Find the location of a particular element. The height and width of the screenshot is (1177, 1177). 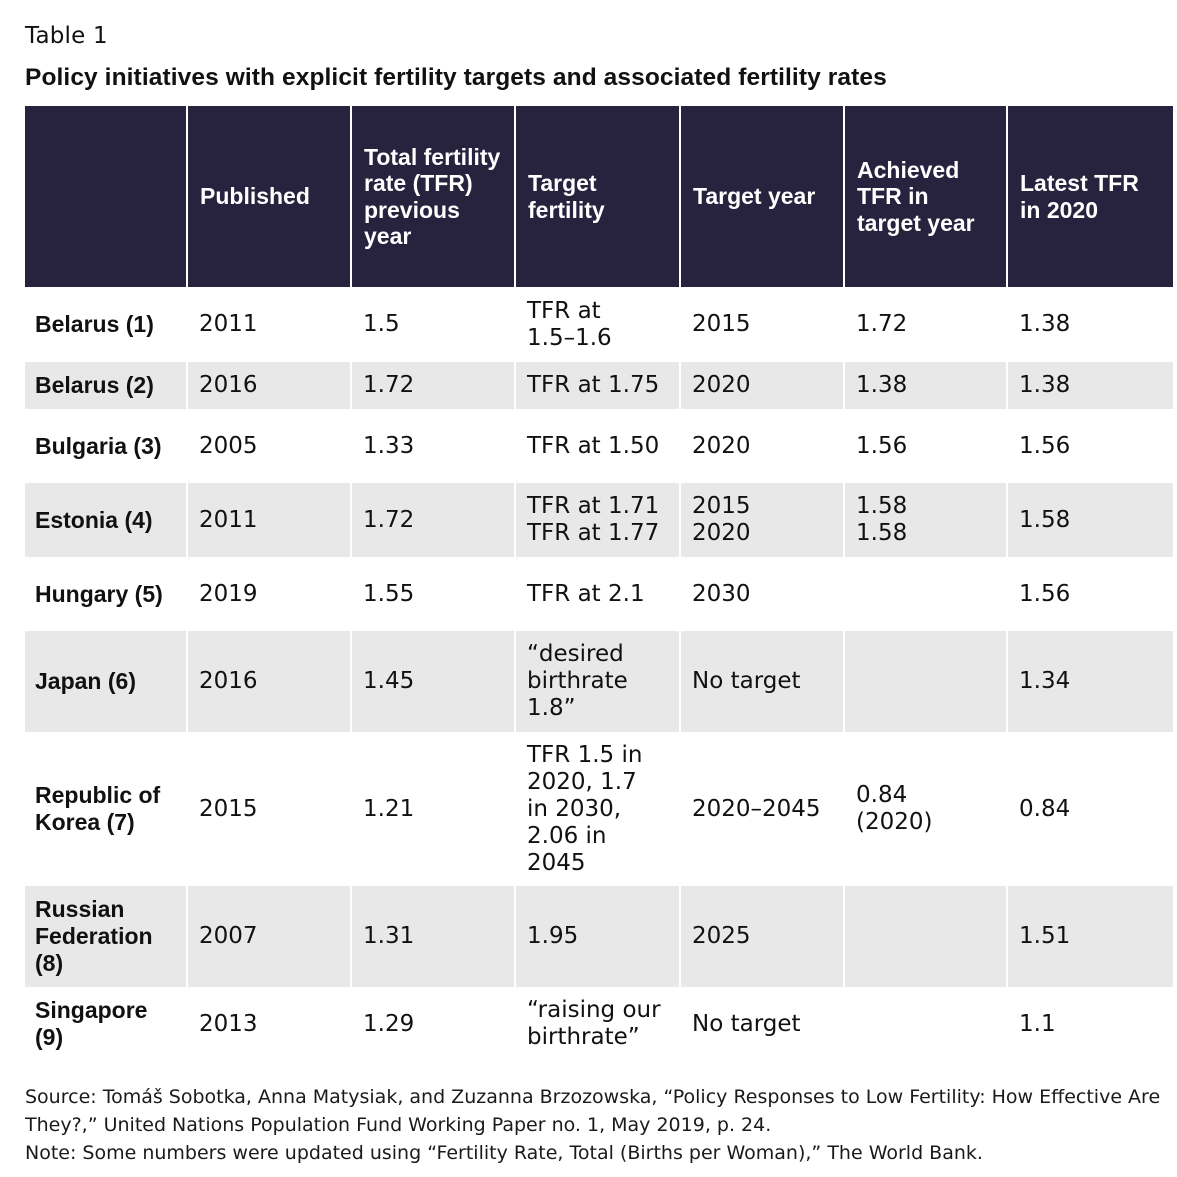

cell-country: Russian Federation (8) is located at coordinates (106, 936).